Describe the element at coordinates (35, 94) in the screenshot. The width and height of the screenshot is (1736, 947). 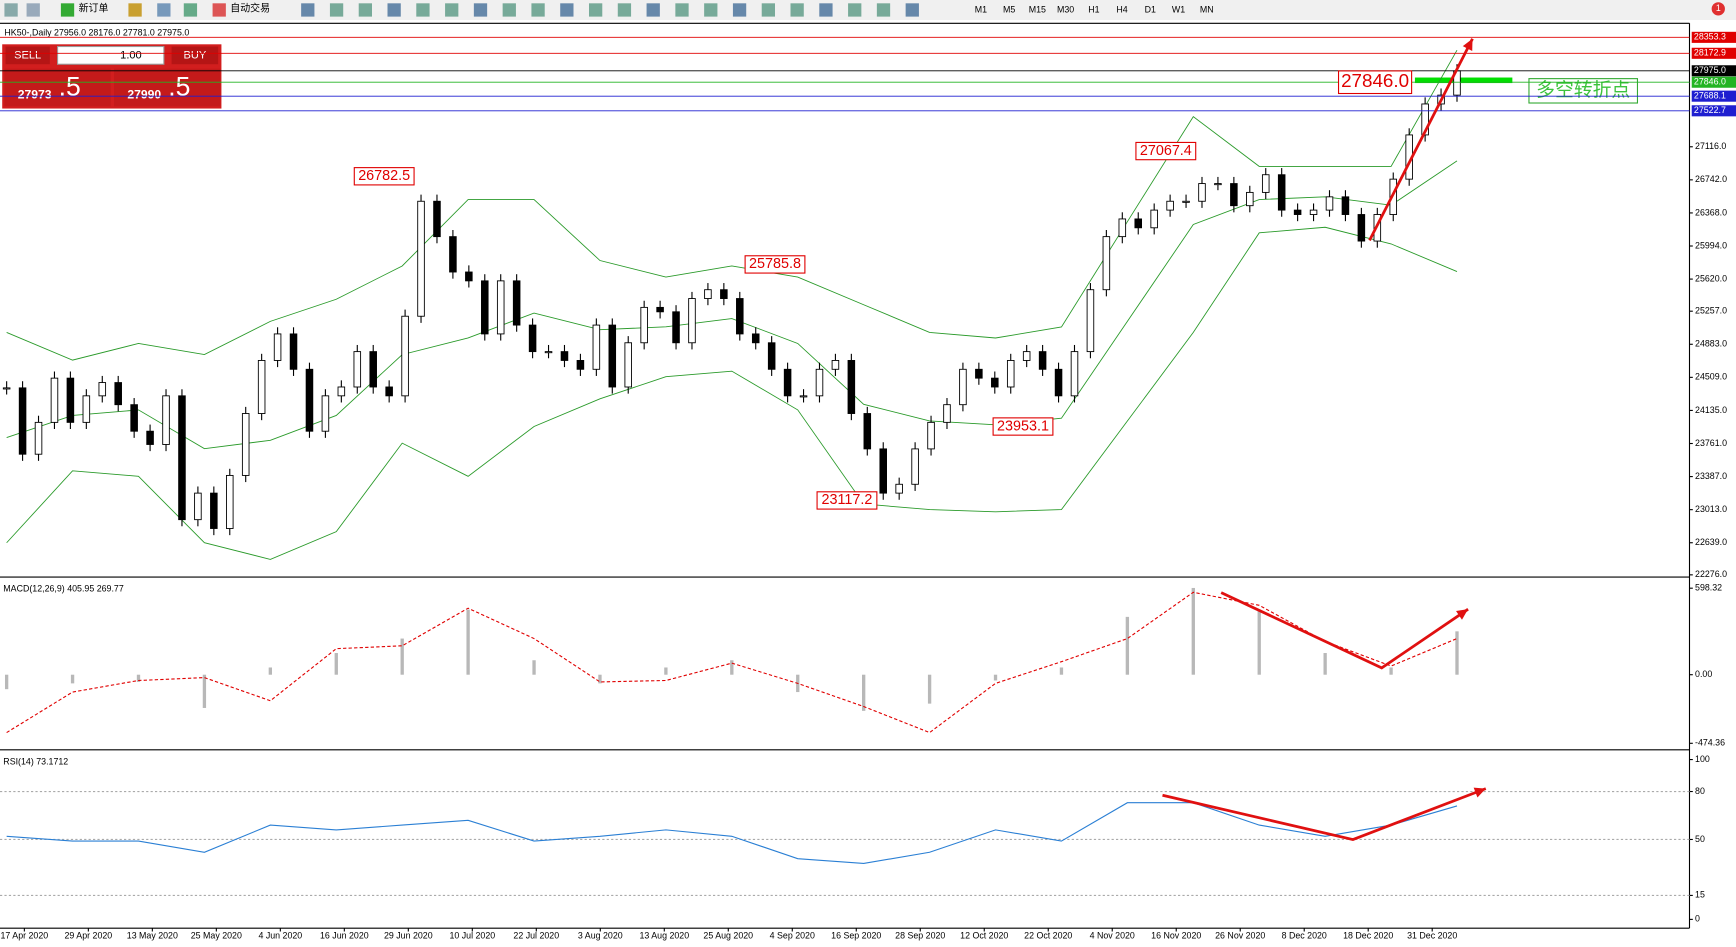
I see `bid-main: 27973` at that location.